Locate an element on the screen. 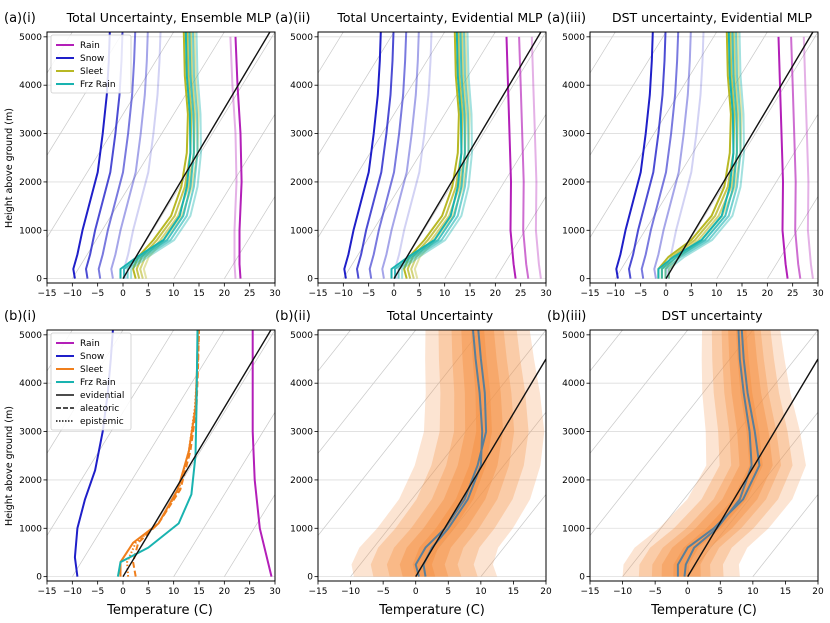 The width and height of the screenshot is (830, 623). ylabel-bottom: Height above ground (m) is located at coordinates (9, 466).